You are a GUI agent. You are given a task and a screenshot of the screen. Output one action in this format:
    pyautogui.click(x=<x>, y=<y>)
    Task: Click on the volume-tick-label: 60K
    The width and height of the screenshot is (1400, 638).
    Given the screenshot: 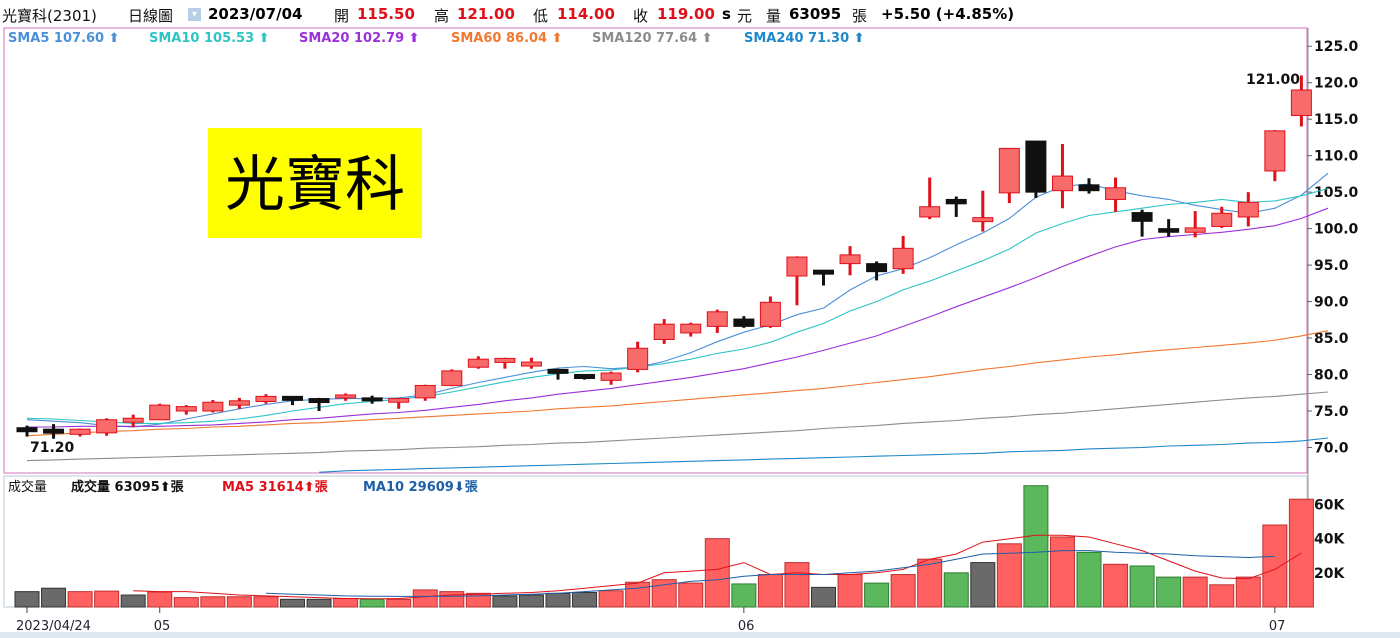 What is the action you would take?
    pyautogui.click(x=1329, y=506)
    